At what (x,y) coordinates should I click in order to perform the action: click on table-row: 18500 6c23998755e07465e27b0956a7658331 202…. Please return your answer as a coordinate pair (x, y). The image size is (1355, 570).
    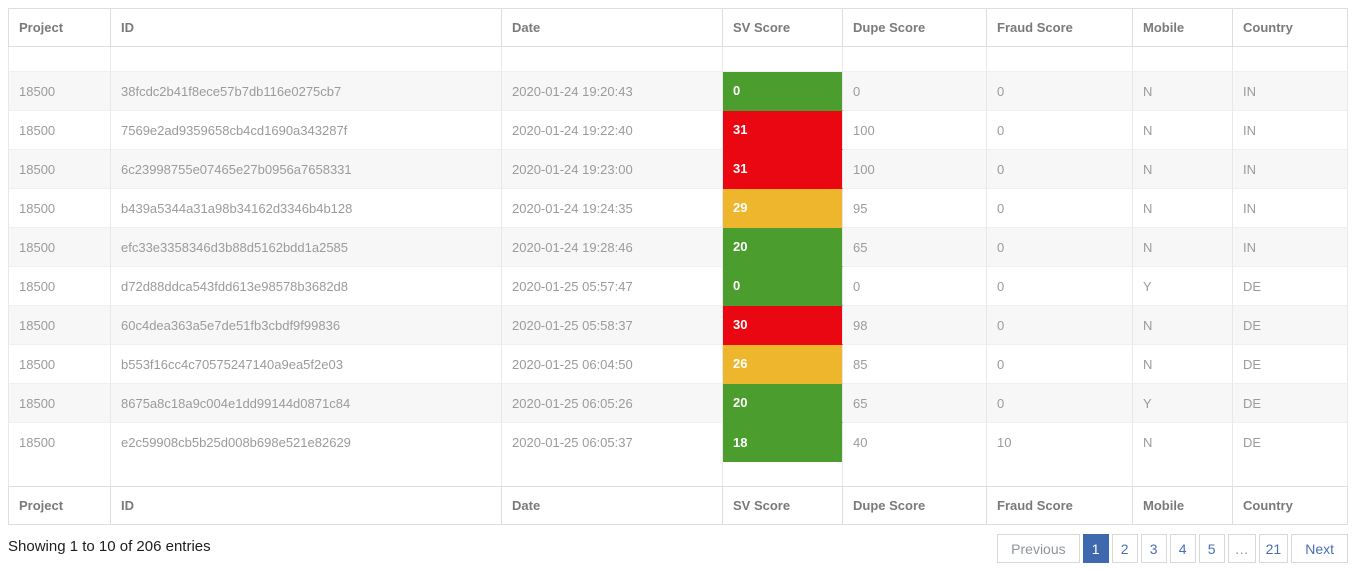
    Looking at the image, I should click on (678, 169).